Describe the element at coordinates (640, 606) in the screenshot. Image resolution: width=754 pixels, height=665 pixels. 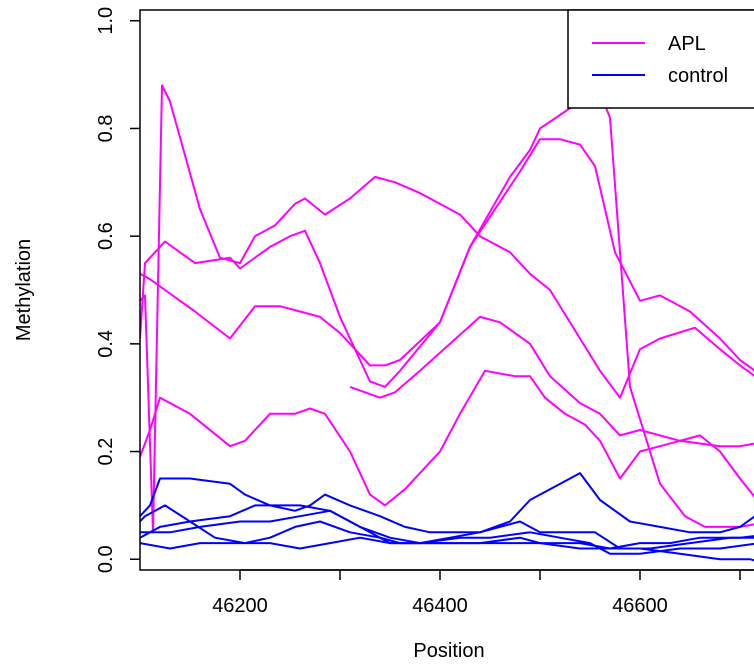
I see `x-tick-label: 46600` at that location.